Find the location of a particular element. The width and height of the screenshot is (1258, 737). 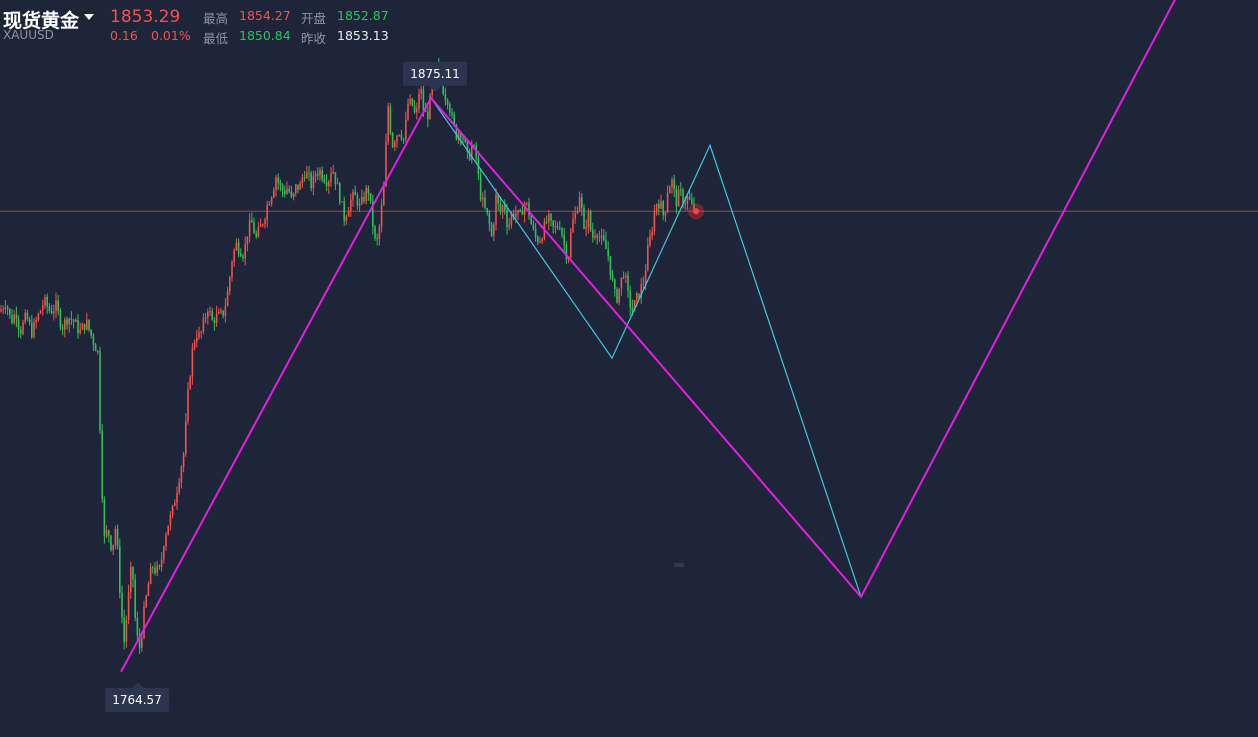

instrument-title: 现货黄金 is located at coordinates (41, 21).